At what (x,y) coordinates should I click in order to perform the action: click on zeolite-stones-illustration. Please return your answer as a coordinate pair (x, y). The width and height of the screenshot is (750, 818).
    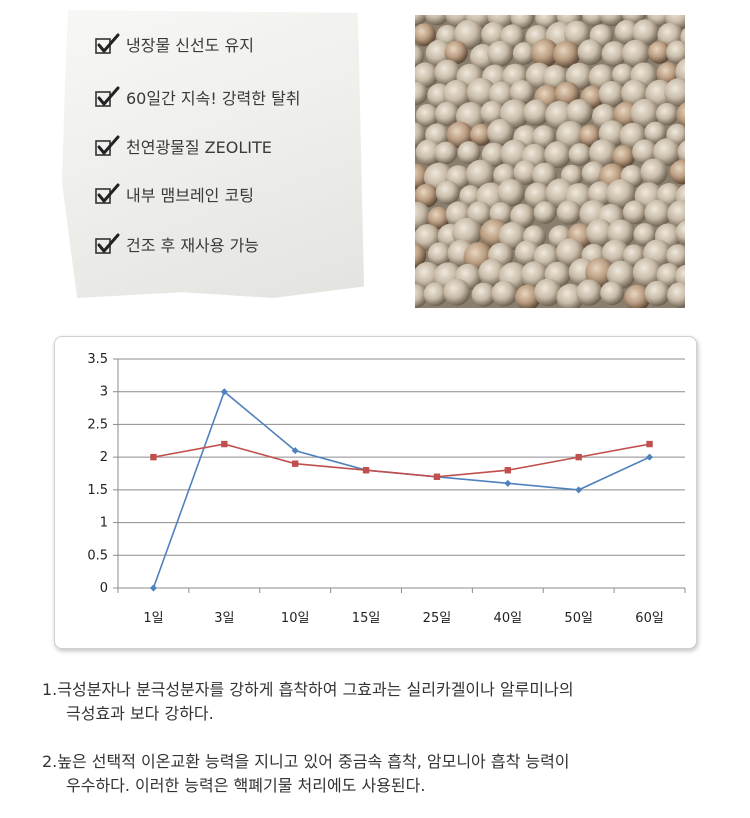
    Looking at the image, I should click on (550, 161).